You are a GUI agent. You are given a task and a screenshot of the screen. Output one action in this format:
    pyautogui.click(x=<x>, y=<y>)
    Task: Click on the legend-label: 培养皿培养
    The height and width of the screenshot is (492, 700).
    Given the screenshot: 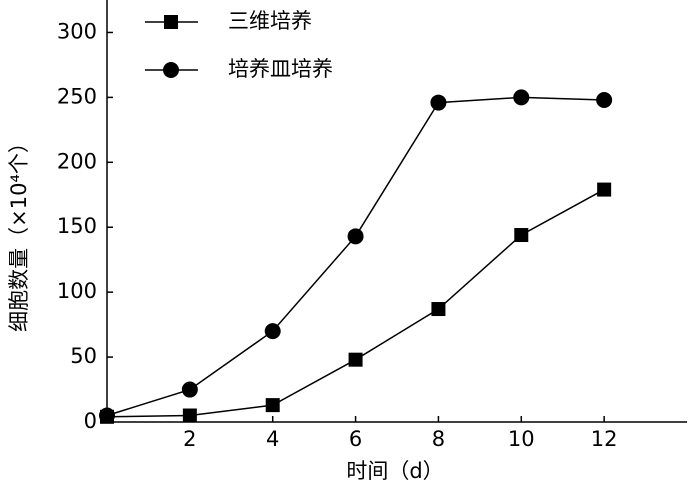 What is the action you would take?
    pyautogui.click(x=280, y=69)
    